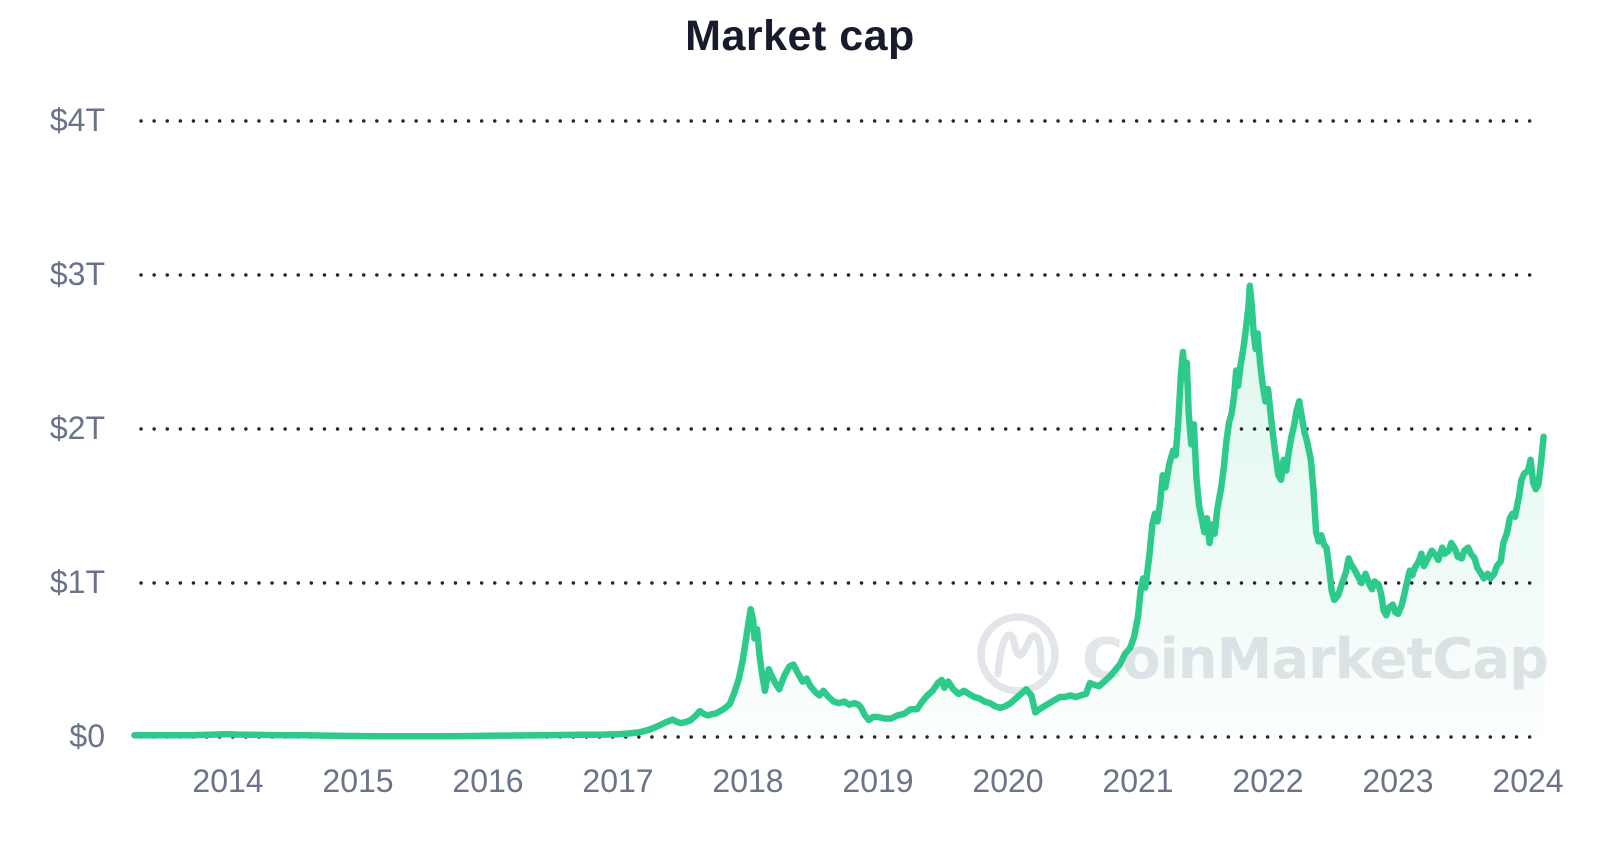 The image size is (1600, 853). Describe the element at coordinates (358, 781) in the screenshot. I see `x-tick-label-2015: 2015` at that location.